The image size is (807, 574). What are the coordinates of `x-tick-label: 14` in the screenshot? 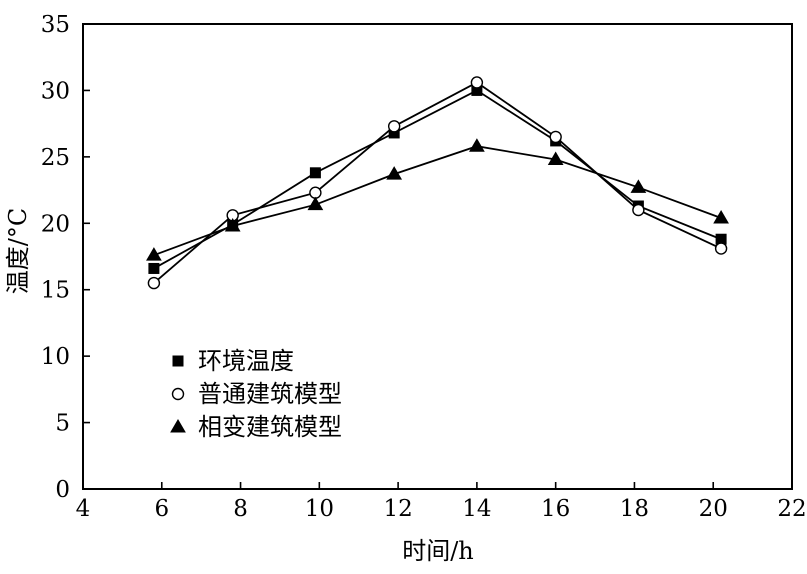 It's located at (476, 509).